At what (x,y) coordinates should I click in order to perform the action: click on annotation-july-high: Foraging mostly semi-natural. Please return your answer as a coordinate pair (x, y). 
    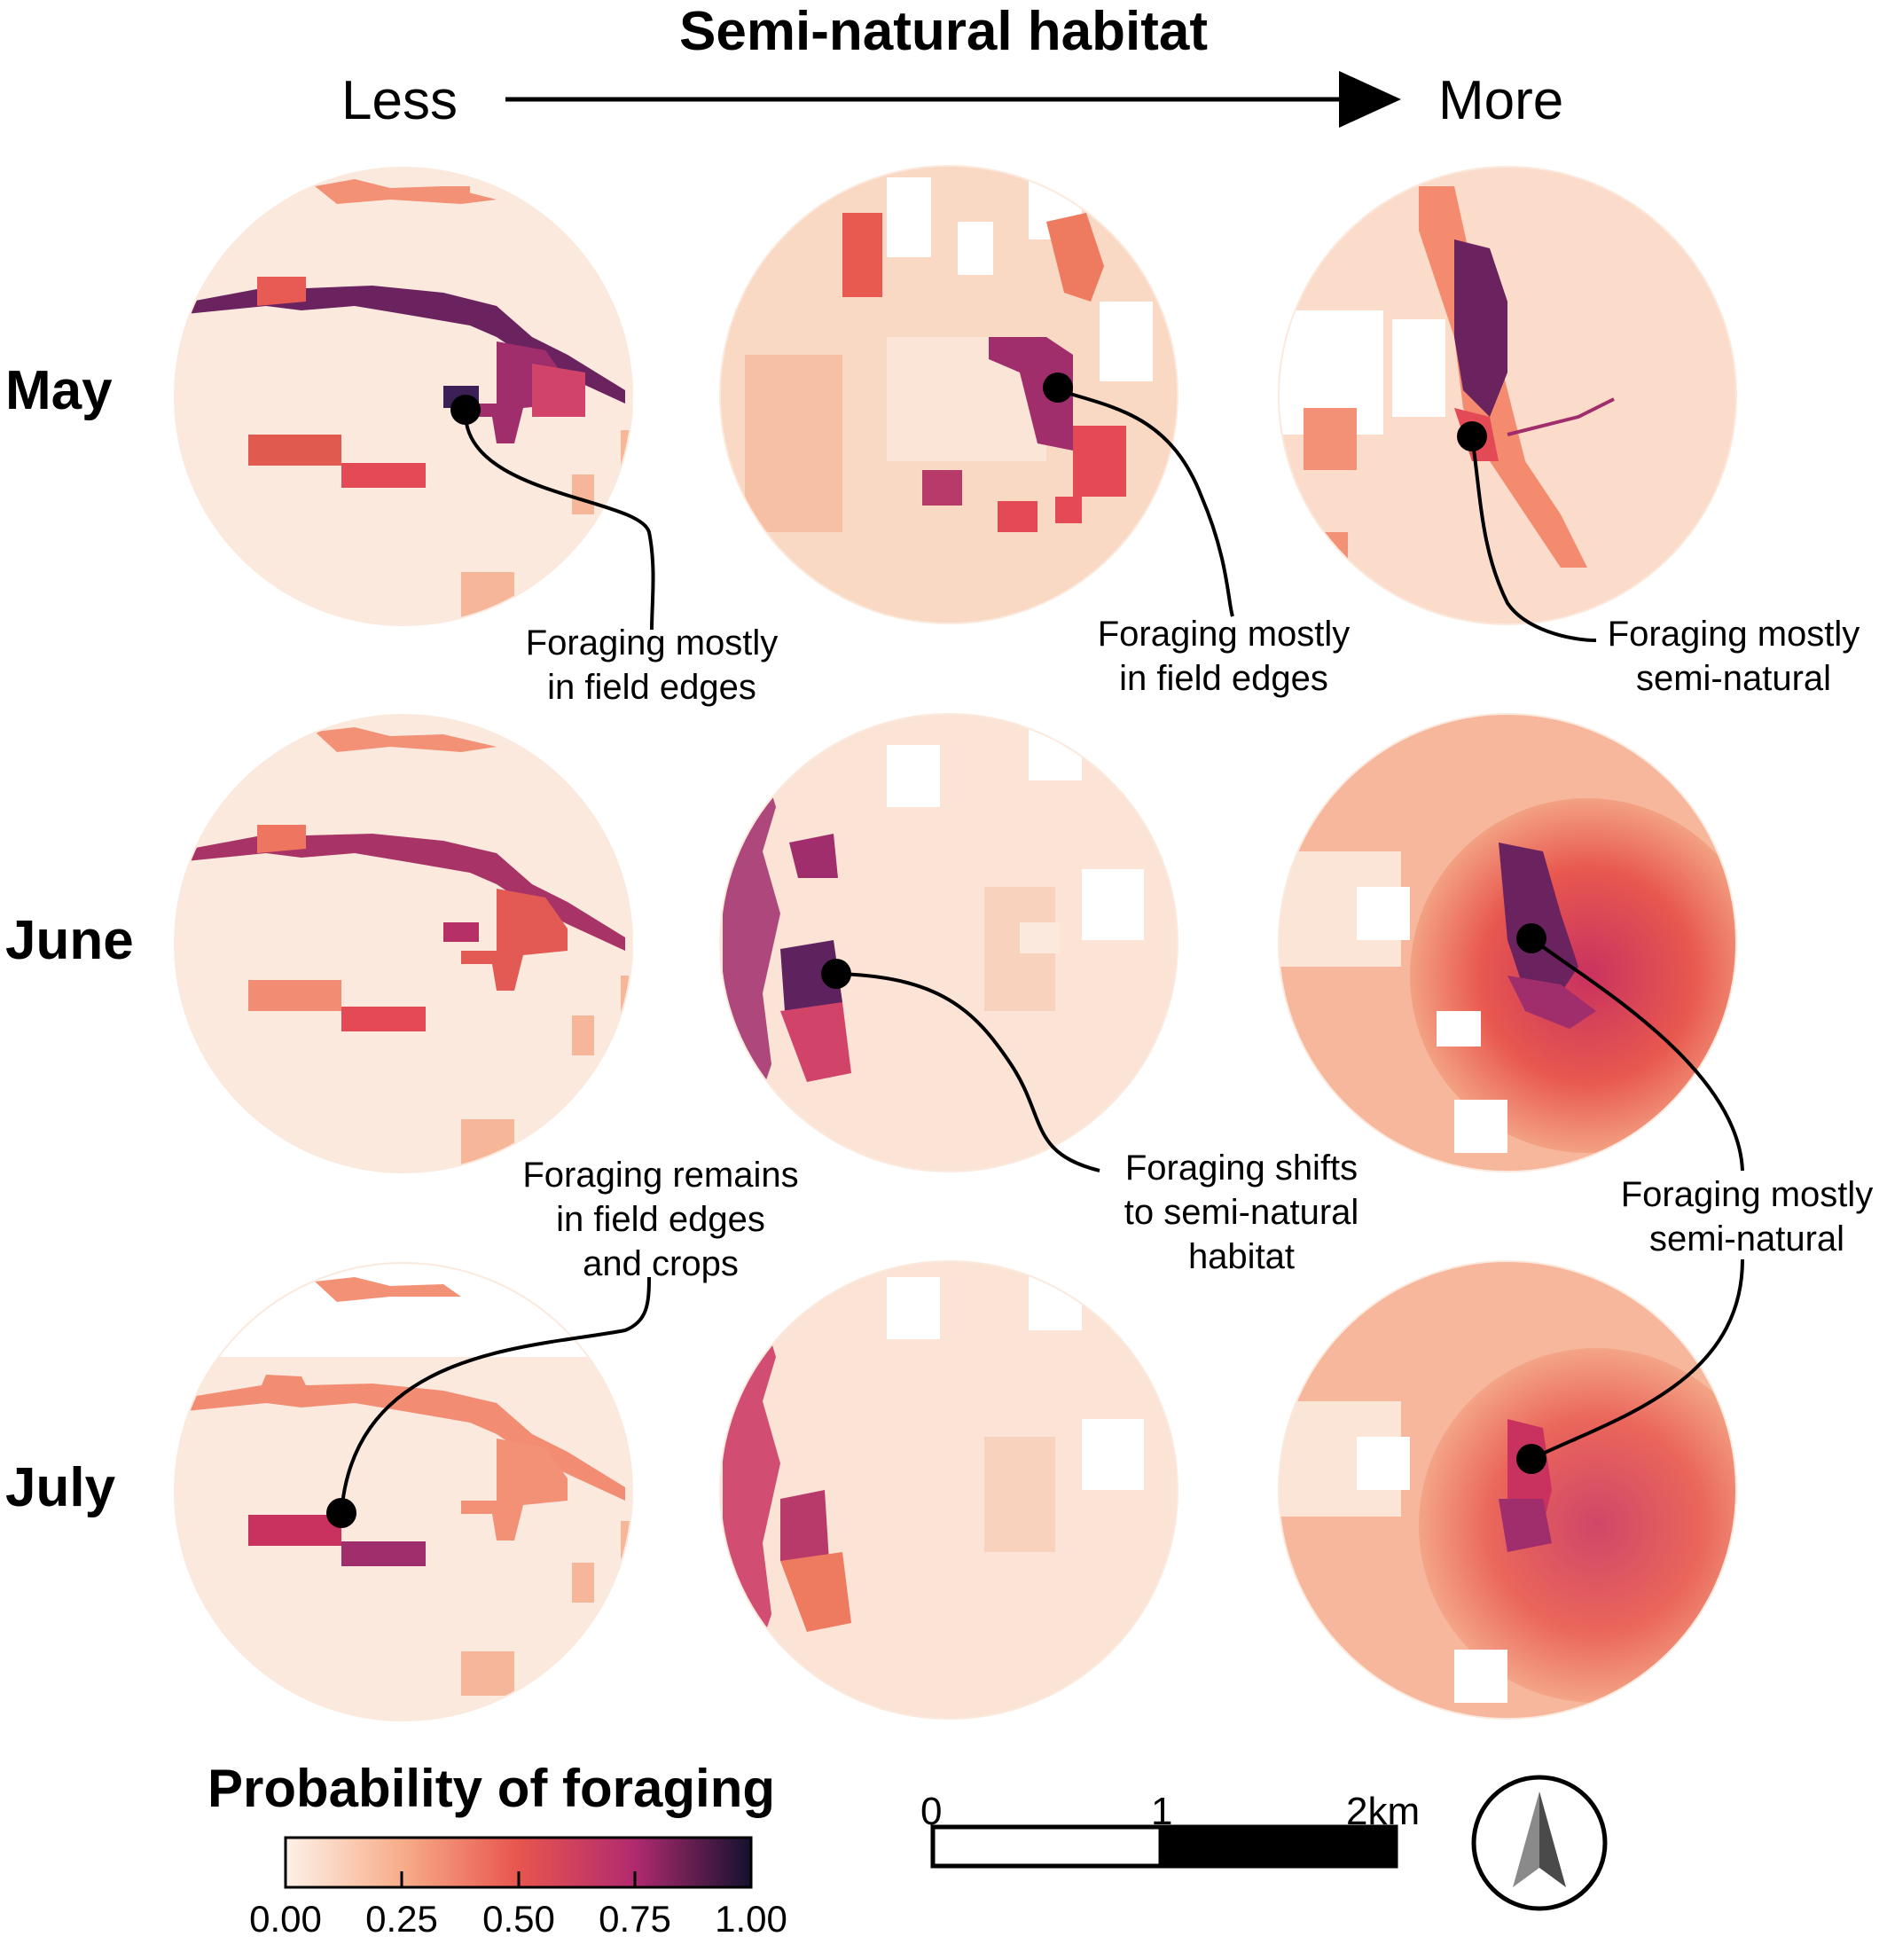
    Looking at the image, I should click on (1747, 1217).